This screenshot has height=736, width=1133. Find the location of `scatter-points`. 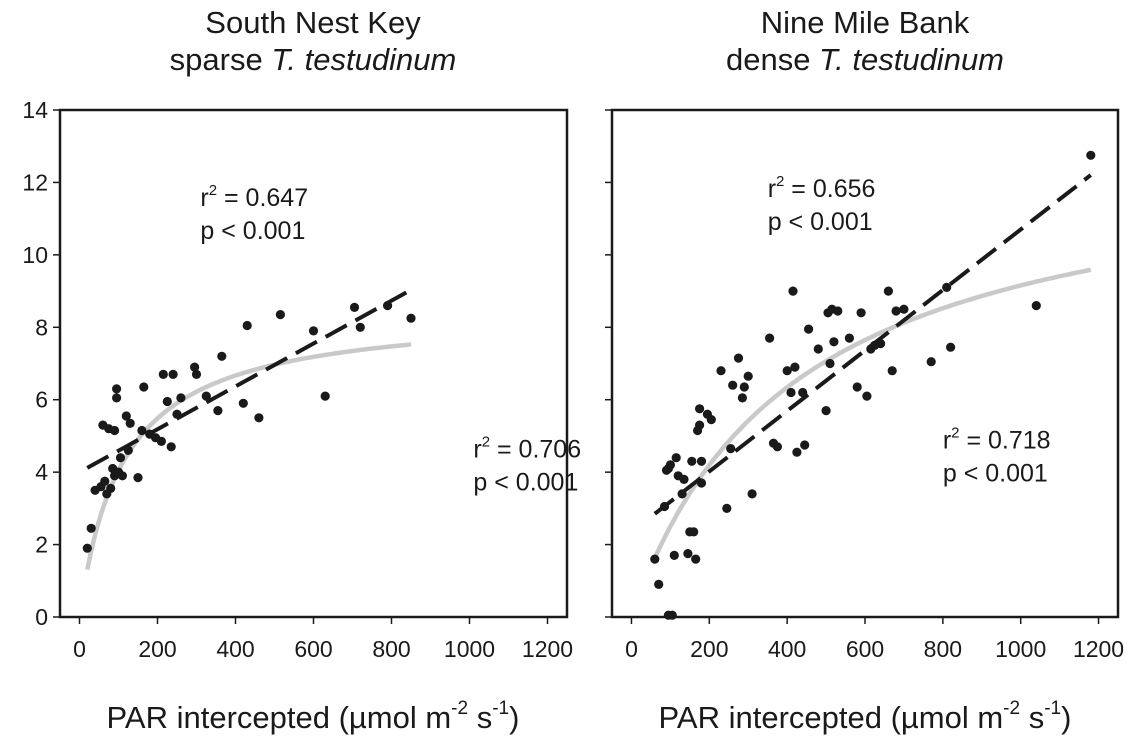

scatter-points is located at coordinates (249, 427).